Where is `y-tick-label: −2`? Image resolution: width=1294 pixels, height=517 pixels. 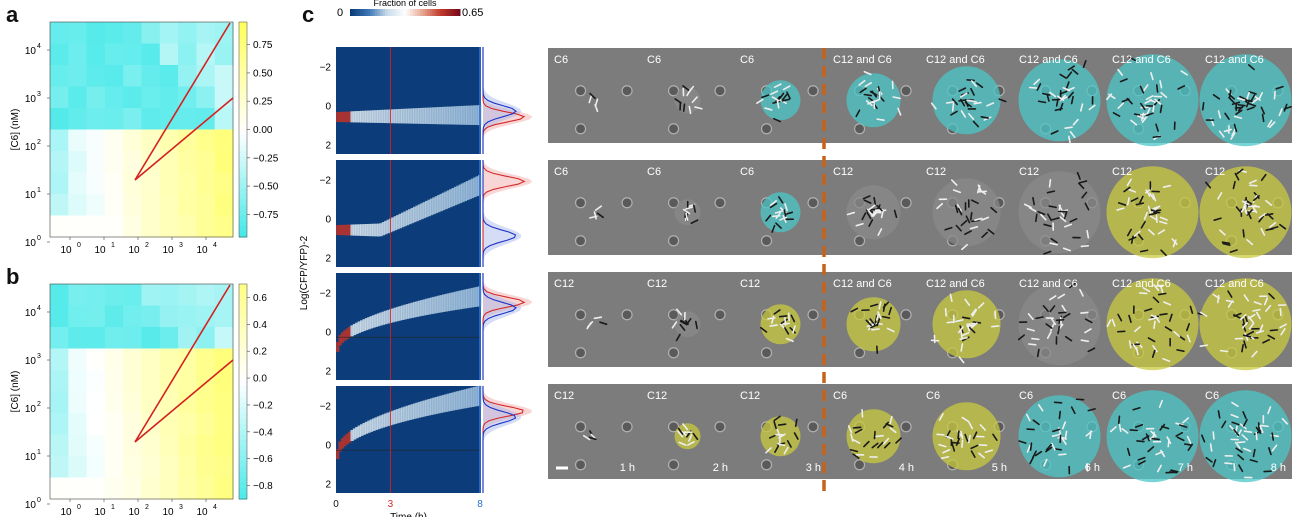 y-tick-label: −2 is located at coordinates (326, 406).